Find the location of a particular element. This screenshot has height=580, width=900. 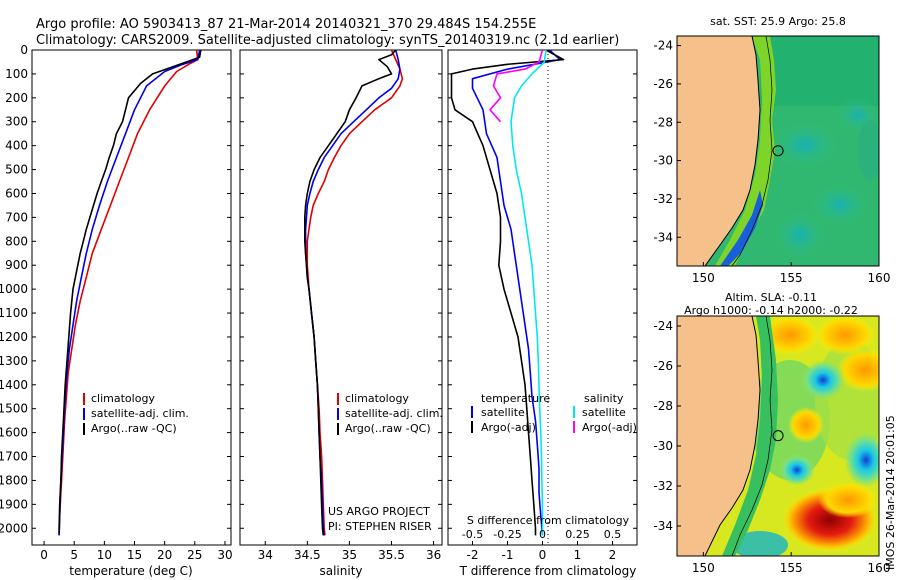

depth-tick-label: 1100 is located at coordinates (14, 313).